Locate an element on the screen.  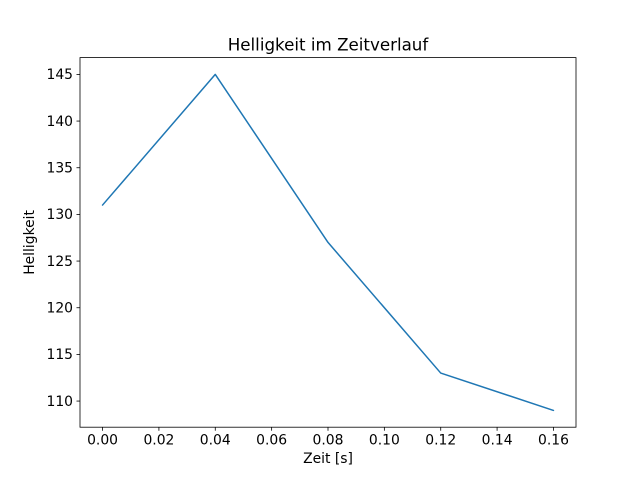
y-tick-label: 115 is located at coordinates (59, 355).